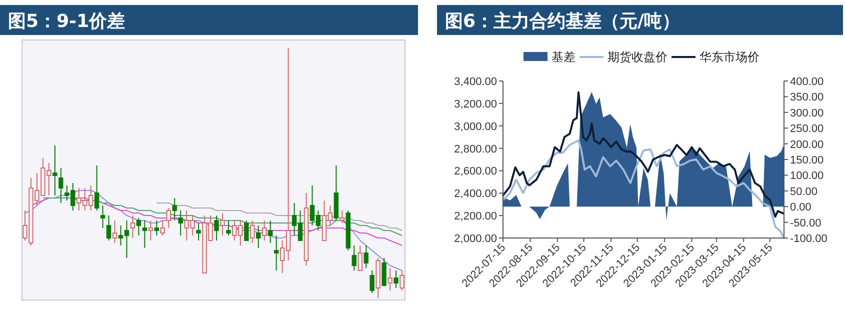 This screenshot has height=325, width=845. I want to click on y-tick-label: 2,000.00, so click(475, 239).